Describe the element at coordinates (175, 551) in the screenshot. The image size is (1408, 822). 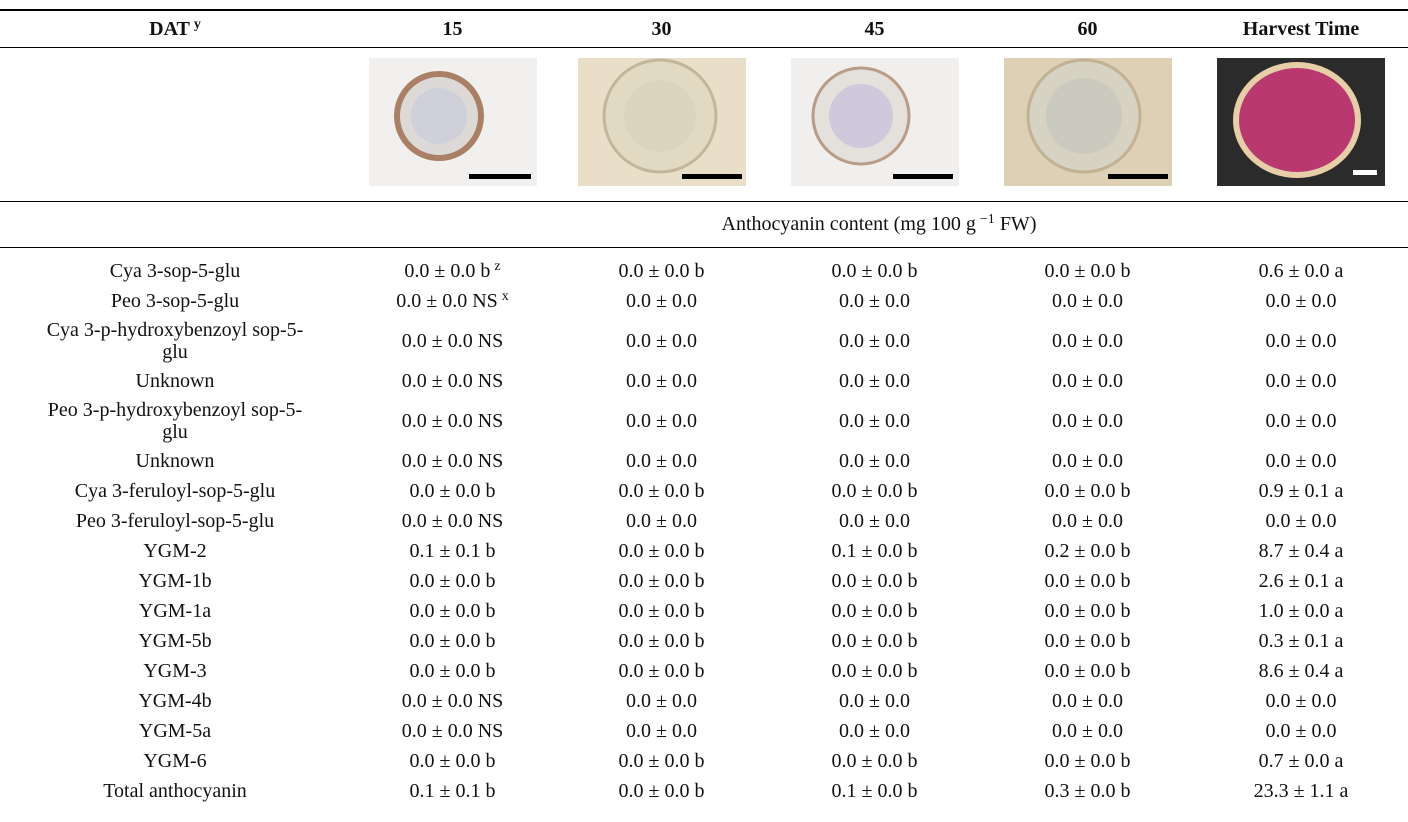
I see `row-label-cell: YGM-2` at that location.